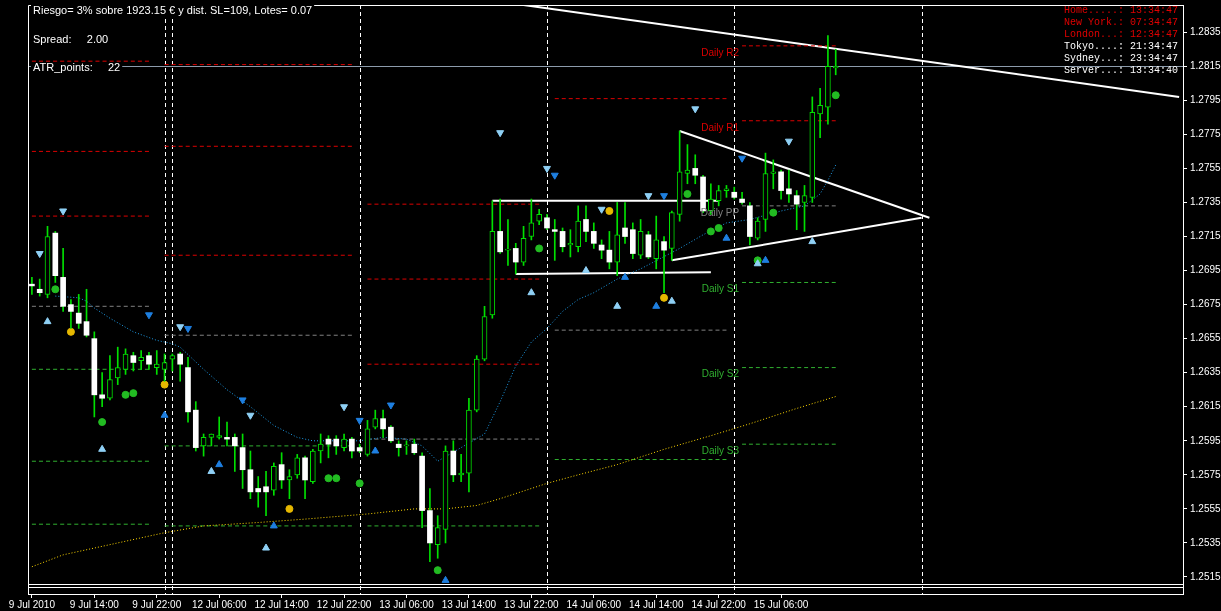  Describe the element at coordinates (77, 67) in the screenshot. I see `annotation: ATR_points: 22` at that location.